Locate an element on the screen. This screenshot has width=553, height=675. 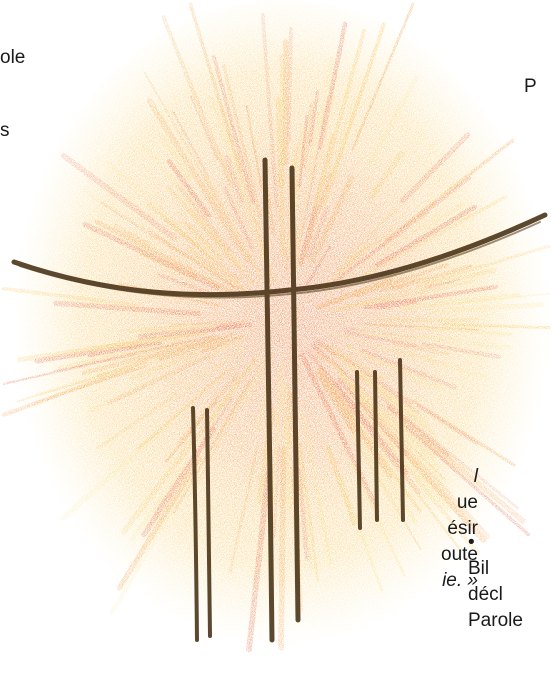
quote-fragment-line: ie. » is located at coordinates (460, 580).